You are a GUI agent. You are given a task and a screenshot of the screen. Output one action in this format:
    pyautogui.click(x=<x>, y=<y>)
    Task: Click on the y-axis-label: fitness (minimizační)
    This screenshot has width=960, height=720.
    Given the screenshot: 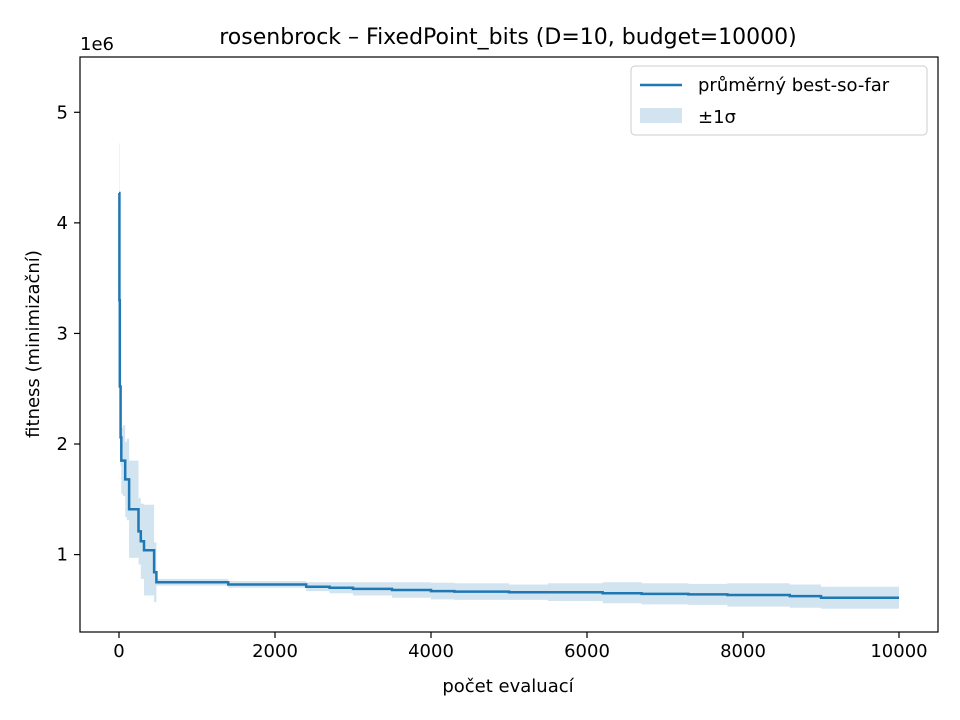 What is the action you would take?
    pyautogui.click(x=33, y=344)
    